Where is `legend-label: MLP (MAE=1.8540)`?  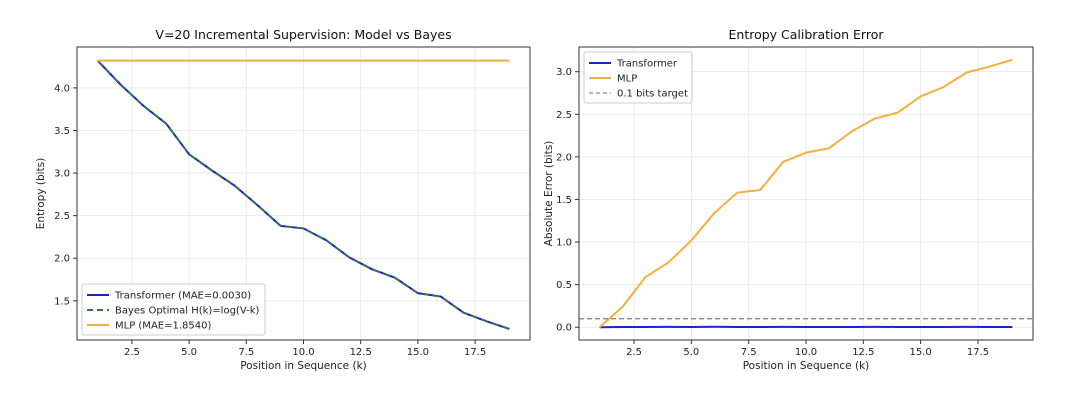
legend-label: MLP (MAE=1.8540) is located at coordinates (163, 326).